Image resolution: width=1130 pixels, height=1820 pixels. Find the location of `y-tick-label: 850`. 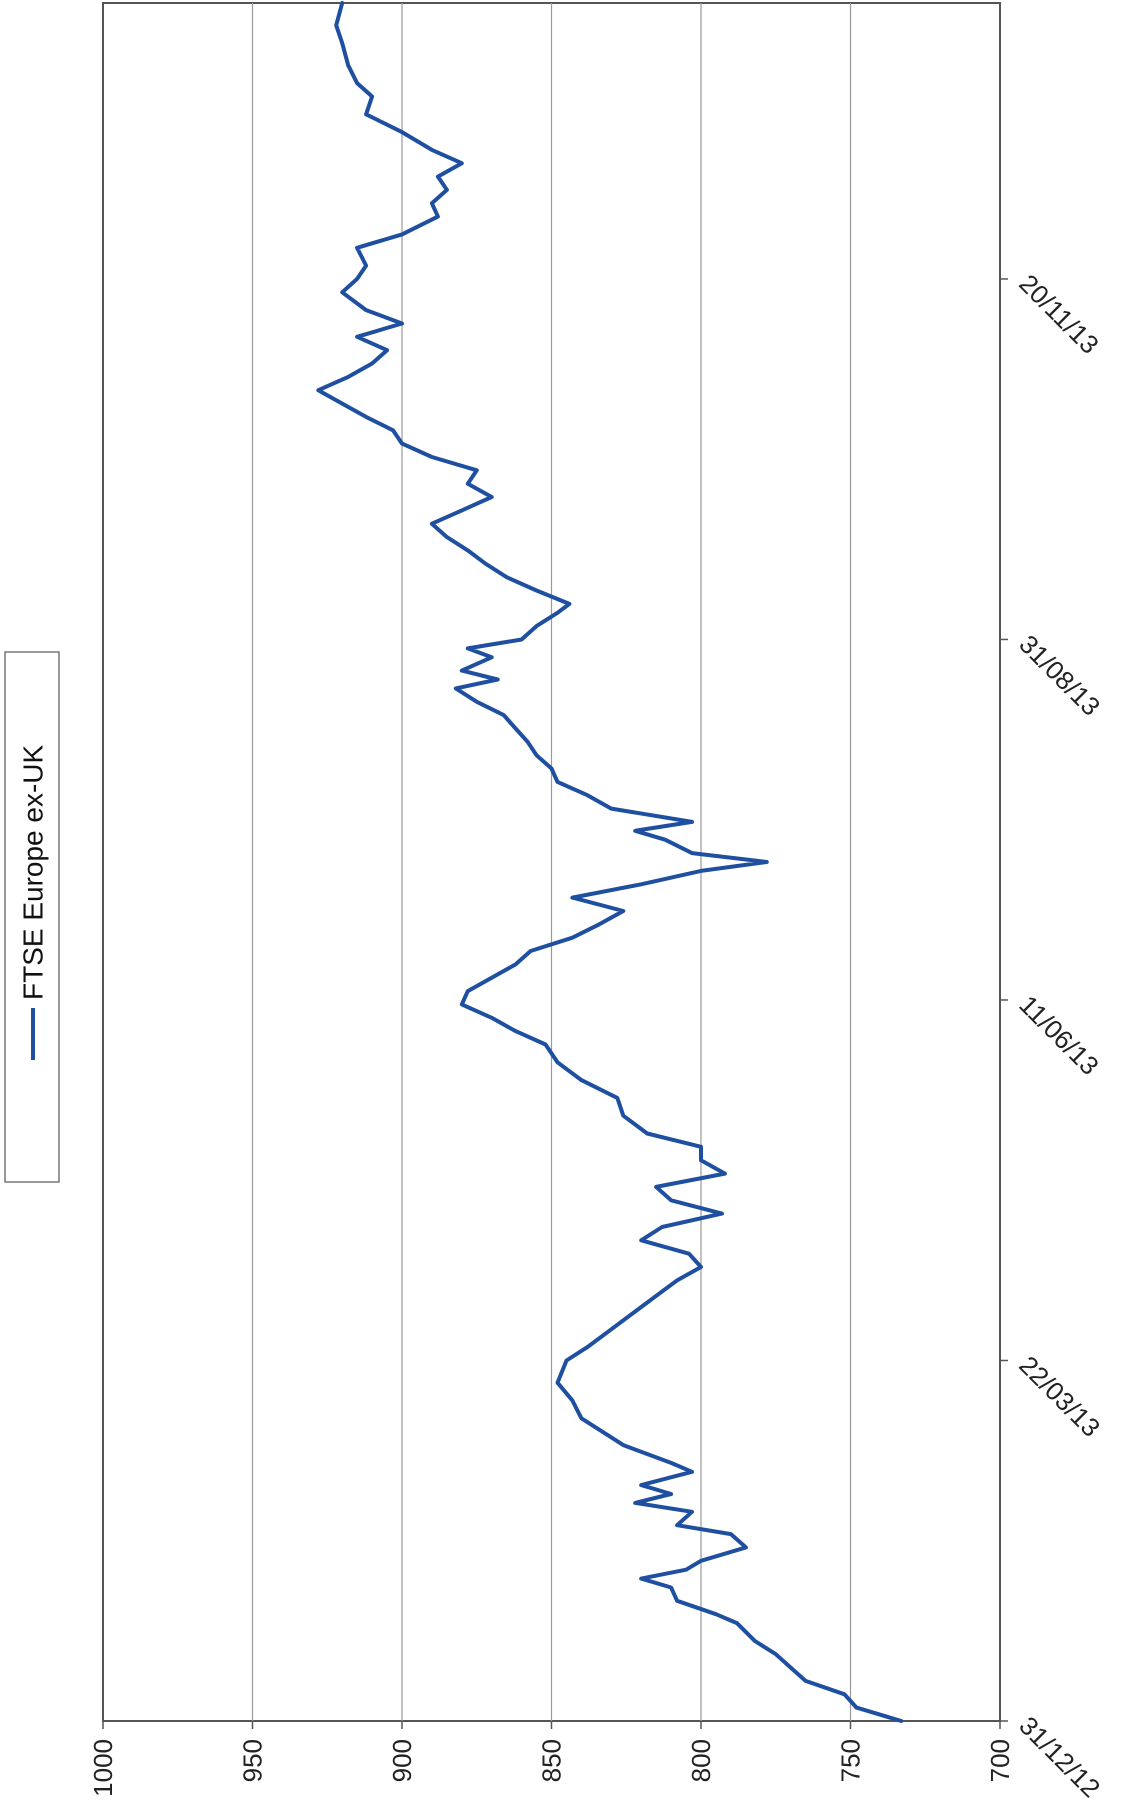

y-tick-label: 850 is located at coordinates (552, 1760).